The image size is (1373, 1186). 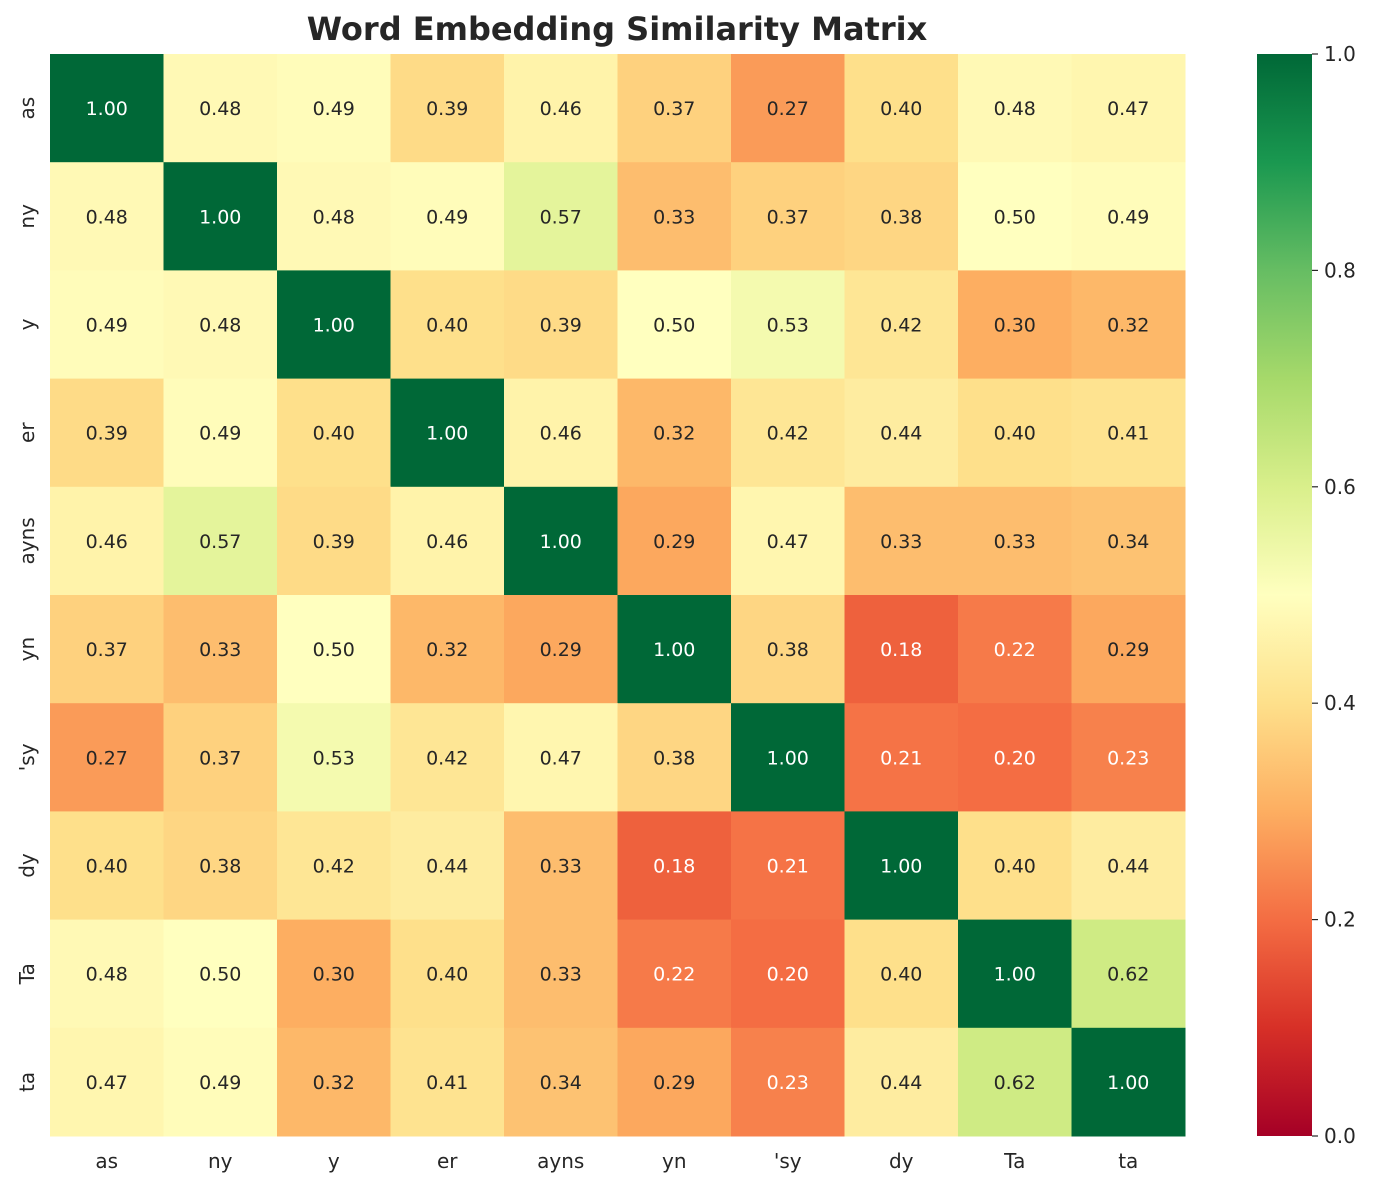 What do you see at coordinates (447, 1161) in the screenshot?
I see `x-tick-label: er` at bounding box center [447, 1161].